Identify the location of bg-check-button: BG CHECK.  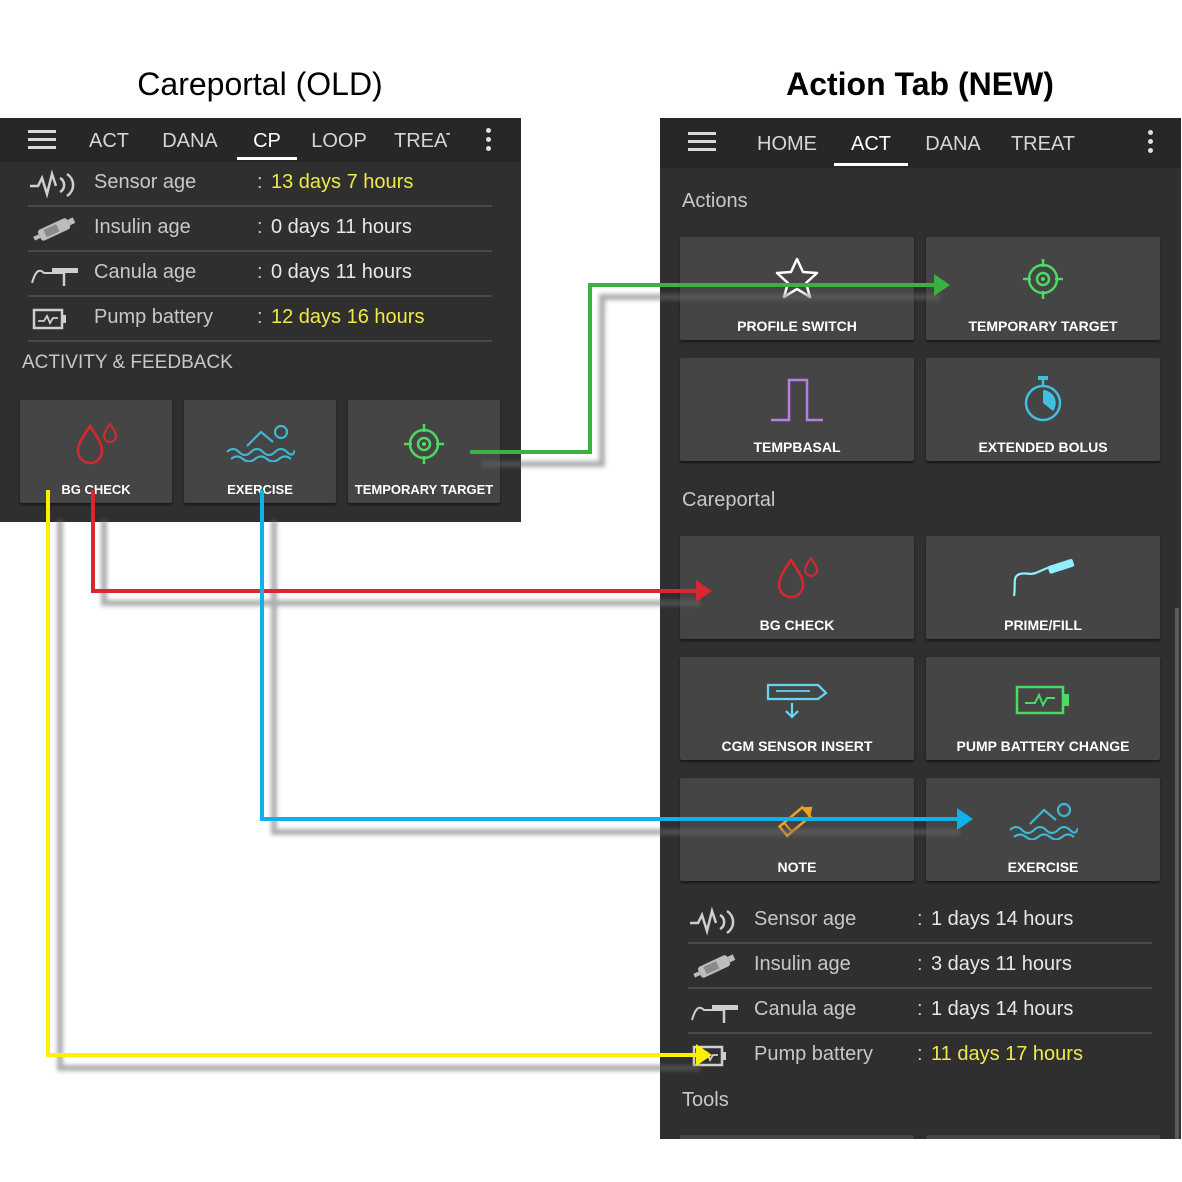
(797, 587).